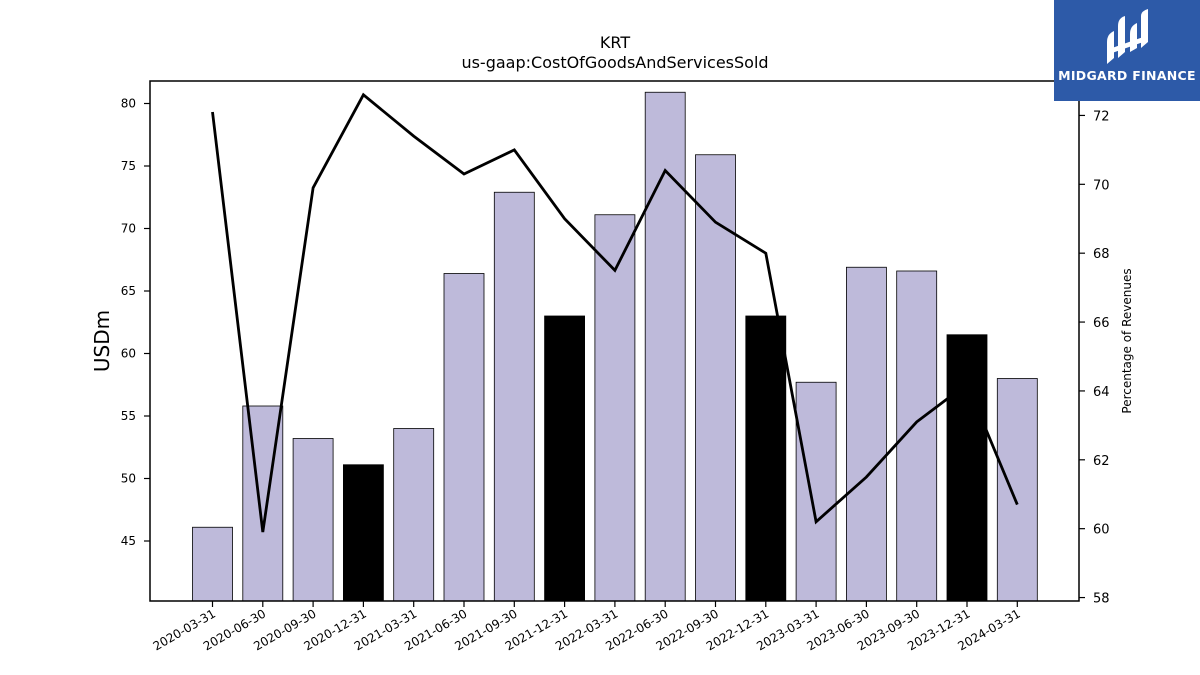 The height and width of the screenshot is (675, 1200). What do you see at coordinates (1101, 599) in the screenshot?
I see `y2-tick-label: 58` at bounding box center [1101, 599].